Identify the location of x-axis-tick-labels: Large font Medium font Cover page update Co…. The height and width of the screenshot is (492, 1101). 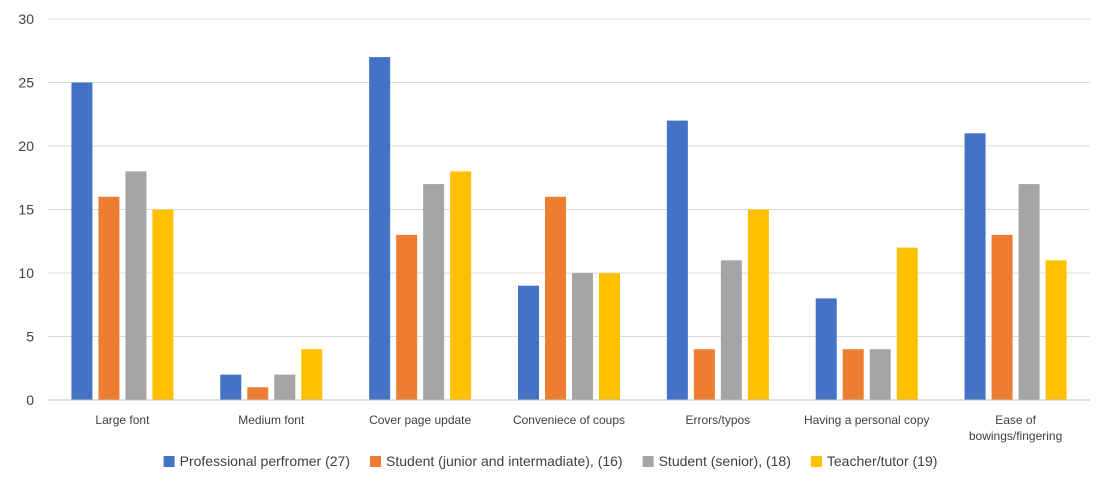
(578, 428).